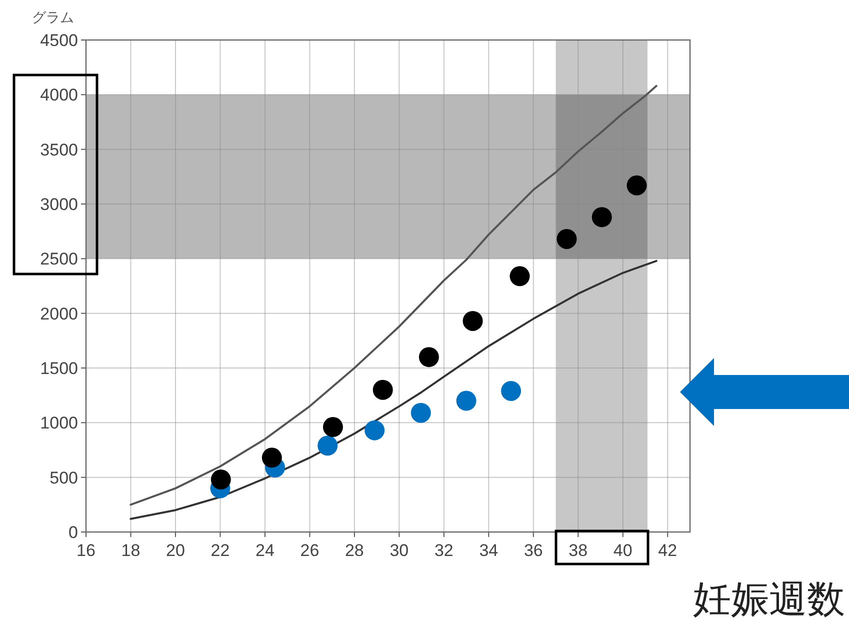  What do you see at coordinates (59, 95) in the screenshot?
I see `y-tick-label: 4000` at bounding box center [59, 95].